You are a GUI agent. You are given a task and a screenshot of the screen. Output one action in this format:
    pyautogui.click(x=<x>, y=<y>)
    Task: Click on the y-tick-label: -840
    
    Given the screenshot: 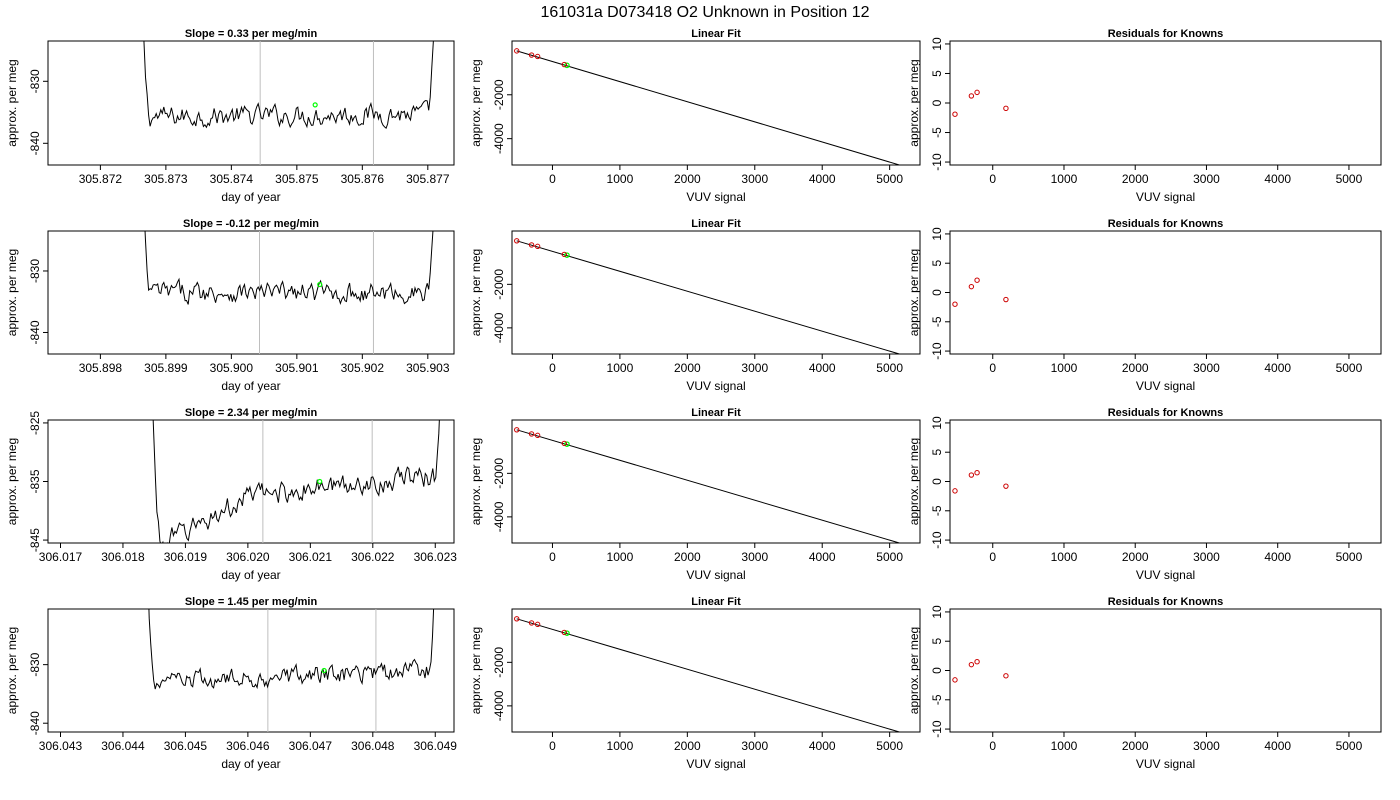 What is the action you would take?
    pyautogui.click(x=35, y=143)
    